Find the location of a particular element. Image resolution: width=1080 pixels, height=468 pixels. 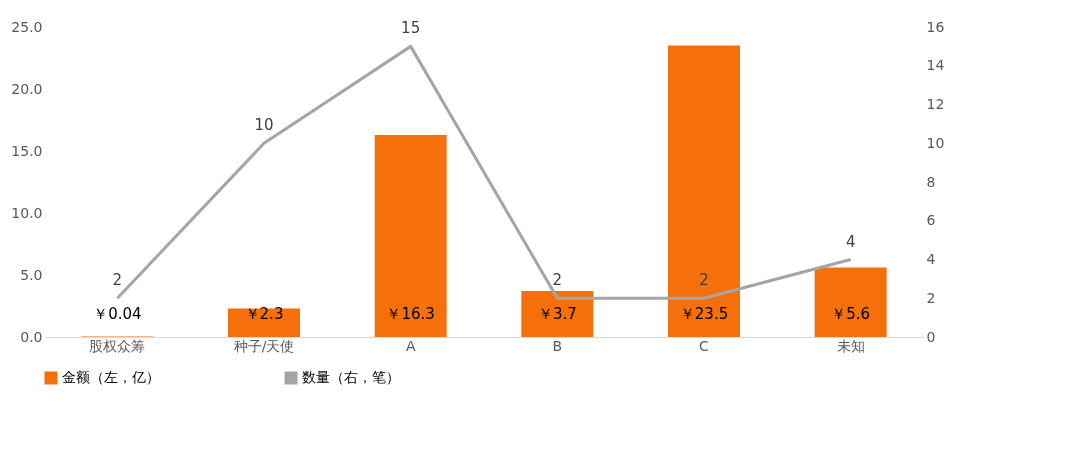

y-tick-label: 5.0 is located at coordinates (31, 274).